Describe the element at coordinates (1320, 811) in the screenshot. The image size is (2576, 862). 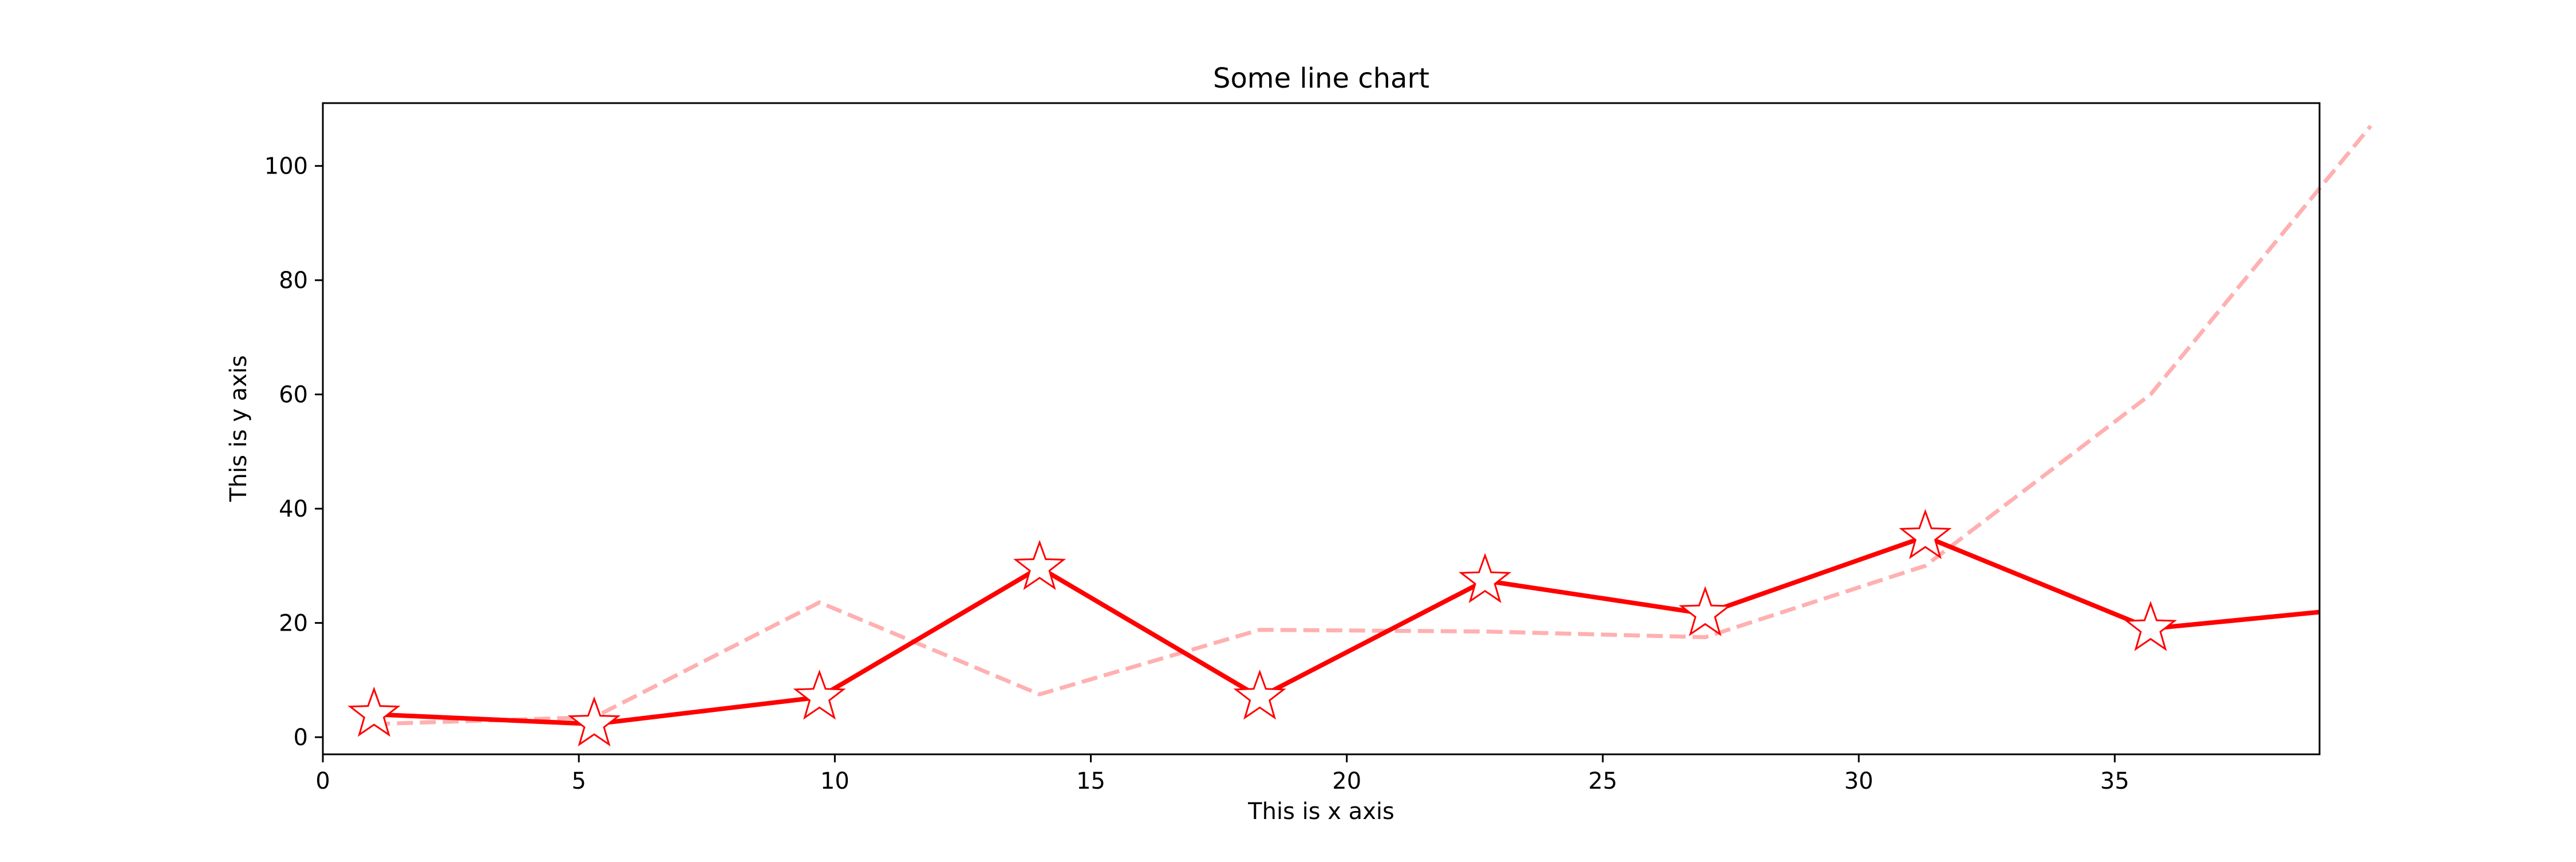
I see `x-axis-label: This is x axis` at that location.